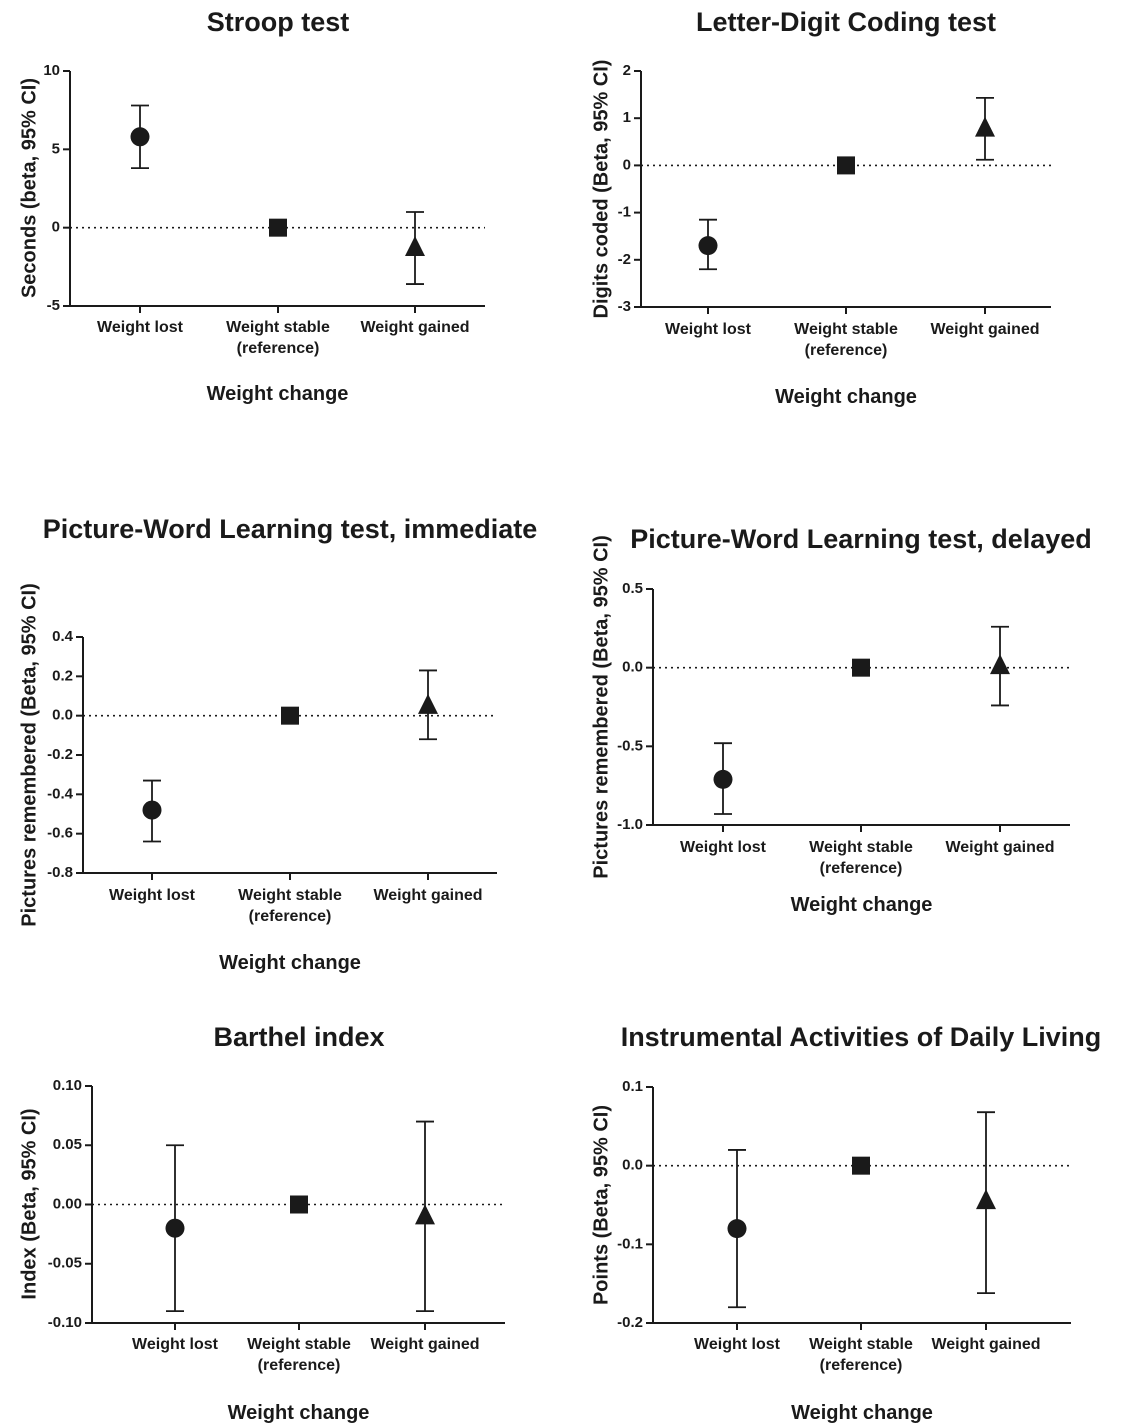 This screenshot has height=1424, width=1134. What do you see at coordinates (298, 1037) in the screenshot?
I see `chart-title: Barthel index` at bounding box center [298, 1037].